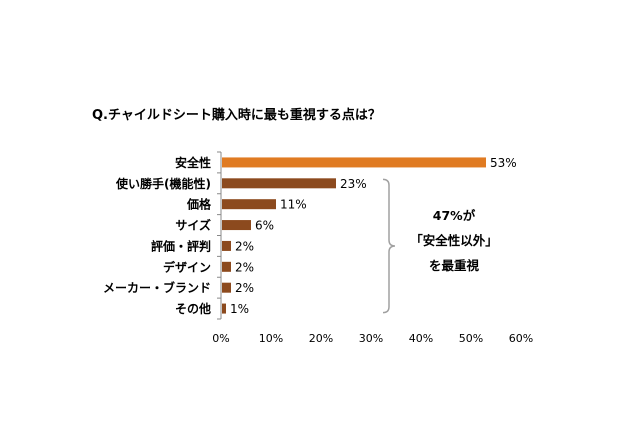 The height and width of the screenshot is (426, 640). Describe the element at coordinates (321, 338) in the screenshot. I see `x-tick-label: 20%` at that location.